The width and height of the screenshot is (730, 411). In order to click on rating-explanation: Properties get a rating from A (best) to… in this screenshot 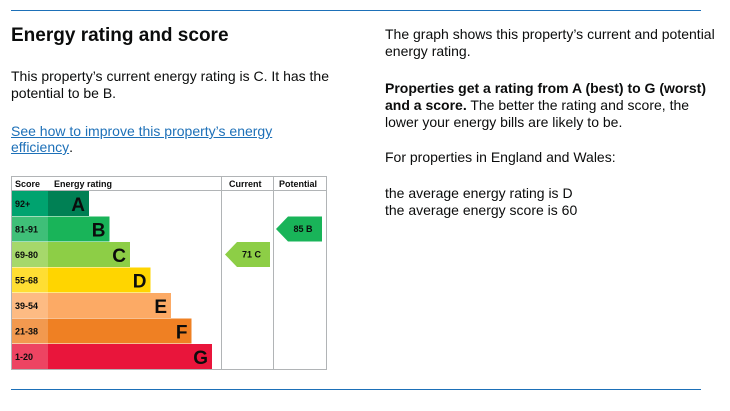, I will do `click(550, 105)`.